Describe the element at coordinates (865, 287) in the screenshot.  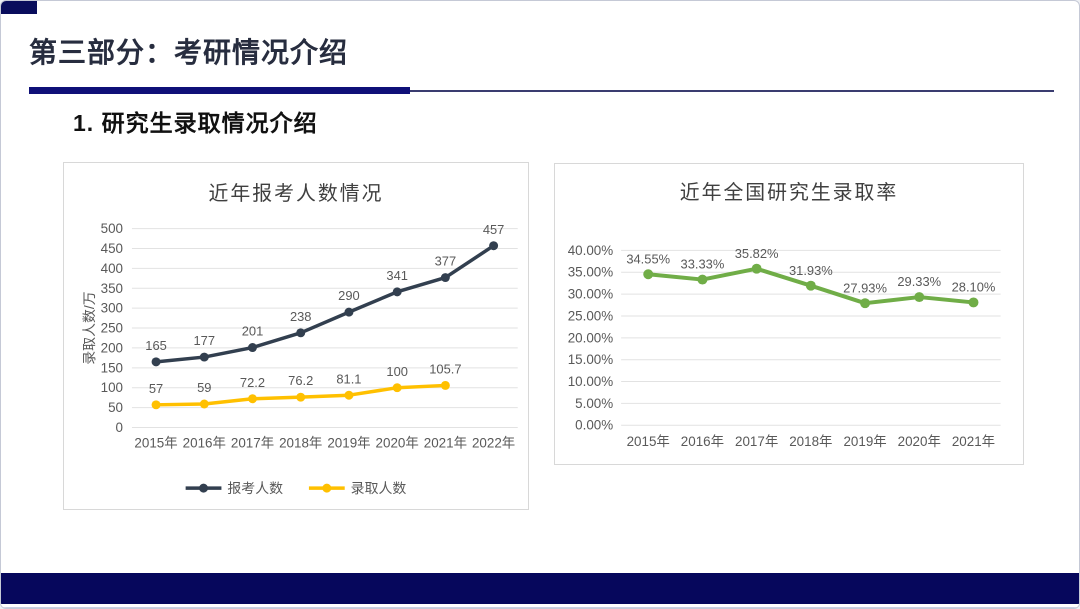
I see `svg-text: 27.93%` at that location.